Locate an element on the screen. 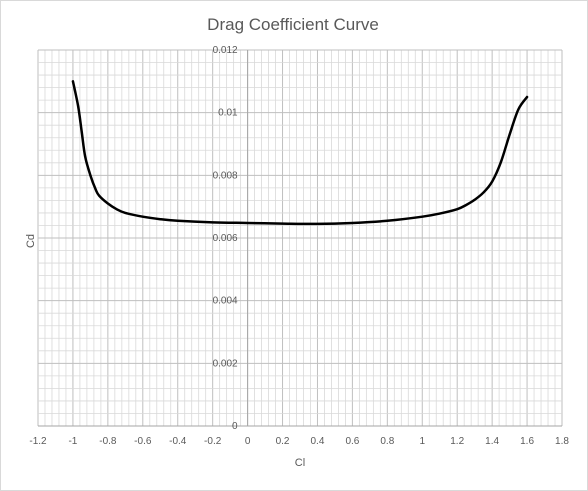 The width and height of the screenshot is (588, 491). x-tick-label: 1 is located at coordinates (422, 441).